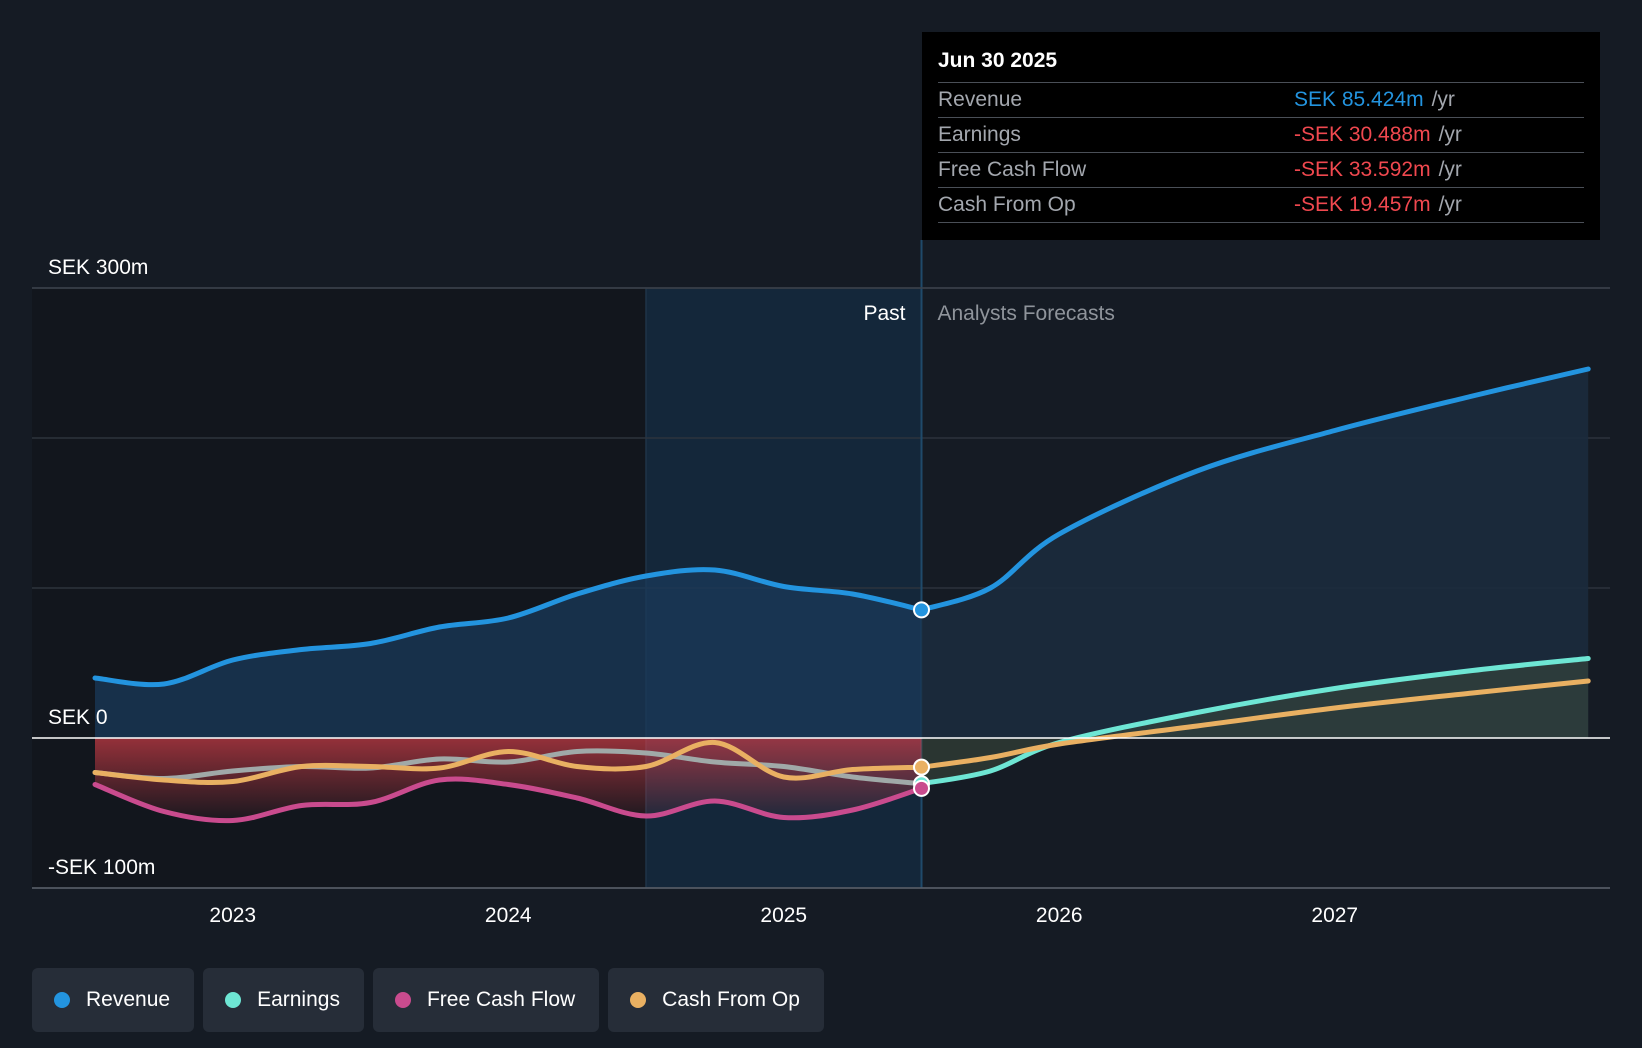 The height and width of the screenshot is (1048, 1642). What do you see at coordinates (1362, 169) in the screenshot?
I see `tooltip-value: -SEK 33.592m` at bounding box center [1362, 169].